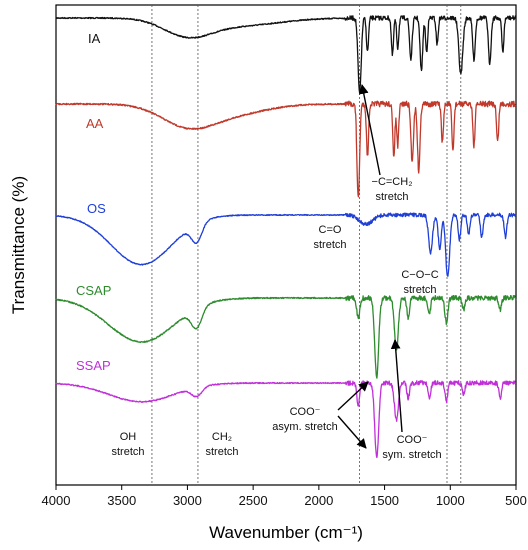 Image resolution: width=528 pixels, height=550 pixels. What do you see at coordinates (253, 500) in the screenshot?
I see `x-tick-label-2500: 2500` at bounding box center [253, 500].